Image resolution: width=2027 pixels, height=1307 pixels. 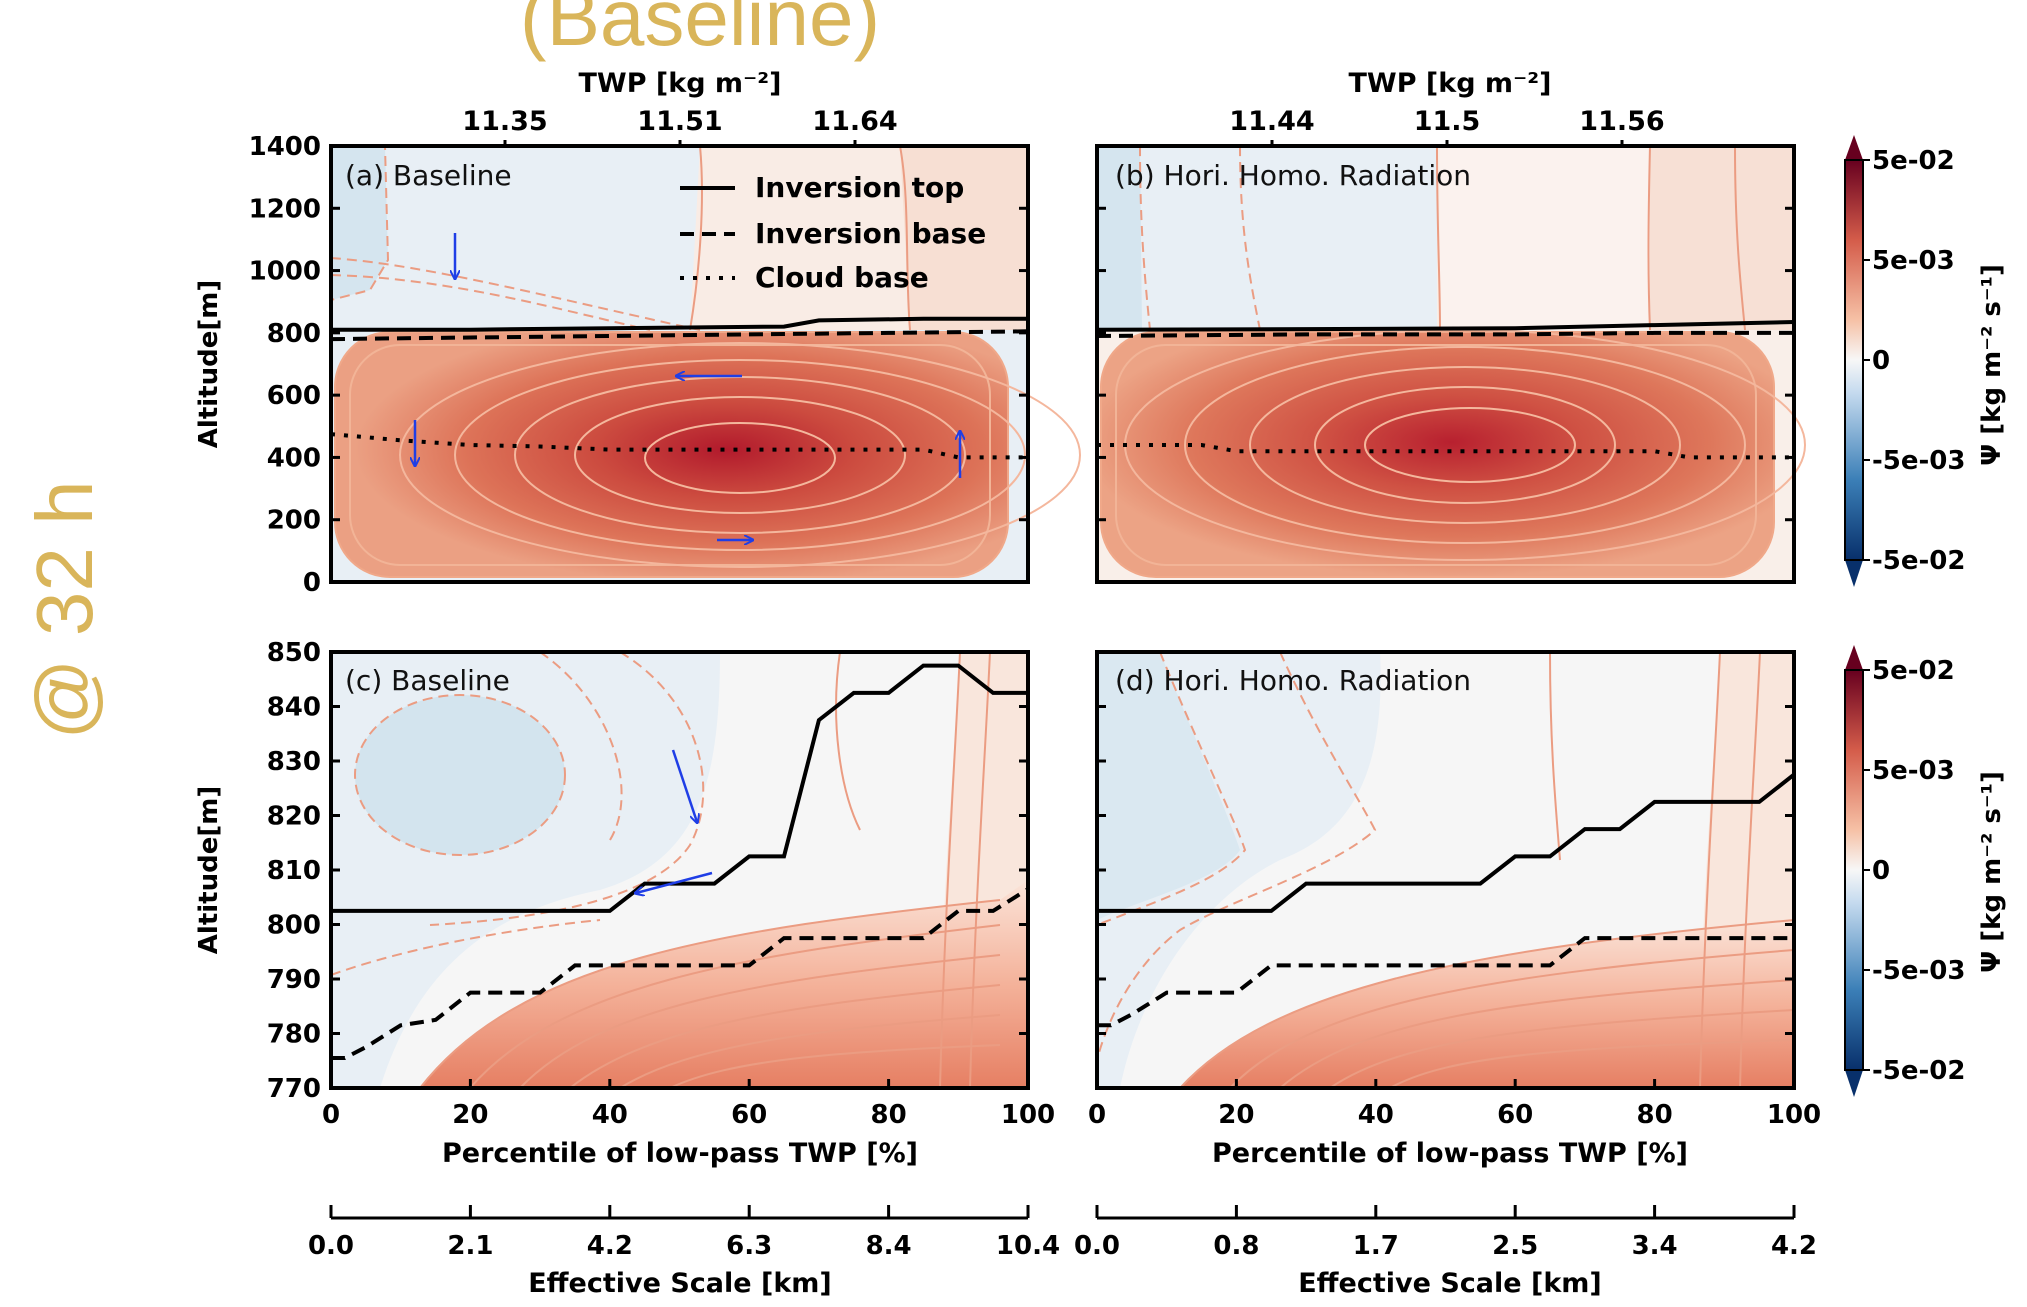 What do you see at coordinates (294, 458) in the screenshot?
I see `ytick-label: 400` at bounding box center [294, 458].